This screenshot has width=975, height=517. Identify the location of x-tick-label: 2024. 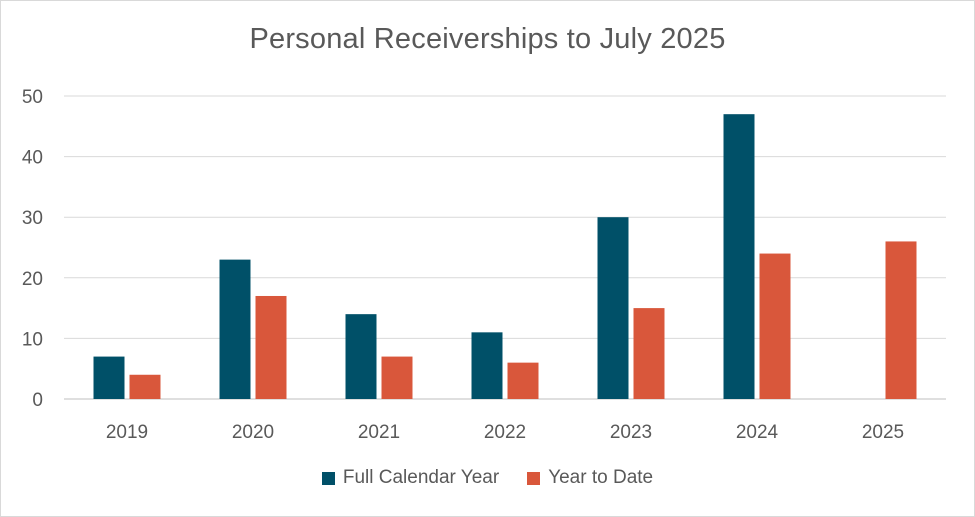
(757, 432).